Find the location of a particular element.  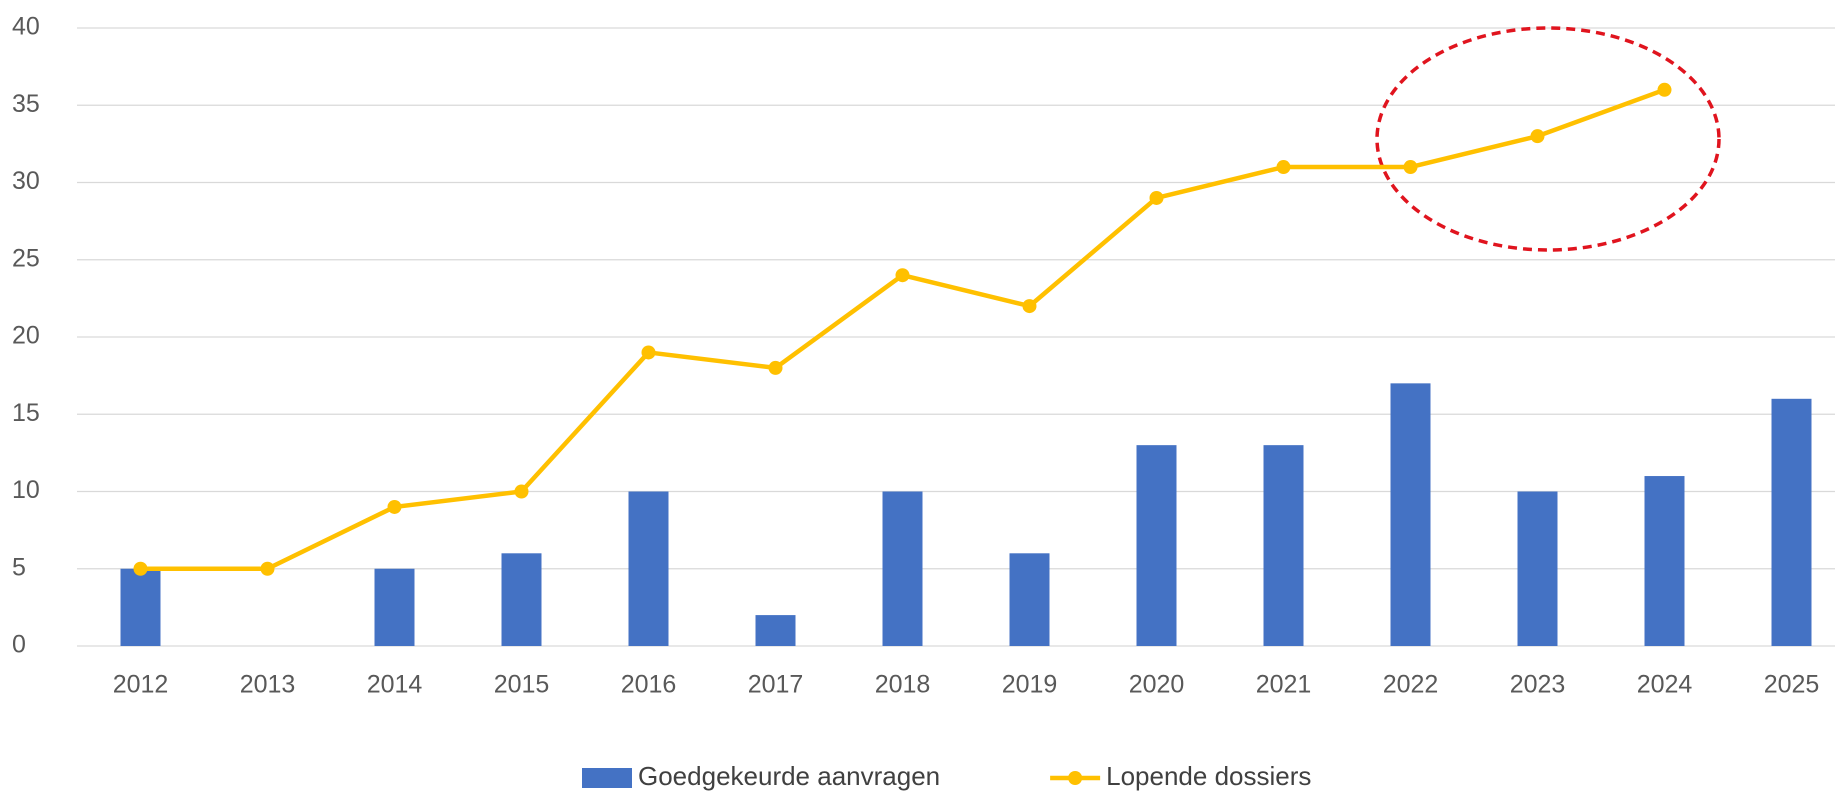

x-tick-label: 2025 is located at coordinates (1792, 685).